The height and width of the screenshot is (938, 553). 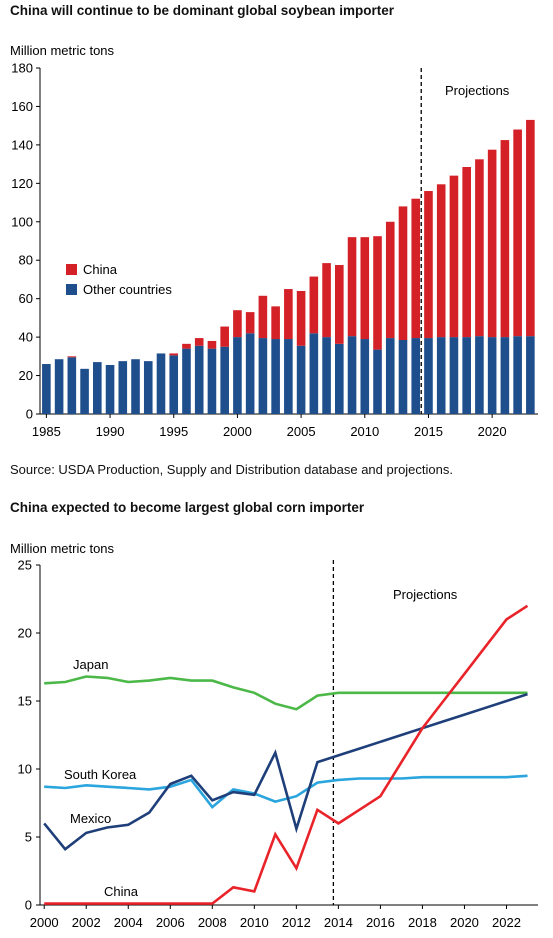 I want to click on chart1-x-tick-label: 2020, so click(x=492, y=431).